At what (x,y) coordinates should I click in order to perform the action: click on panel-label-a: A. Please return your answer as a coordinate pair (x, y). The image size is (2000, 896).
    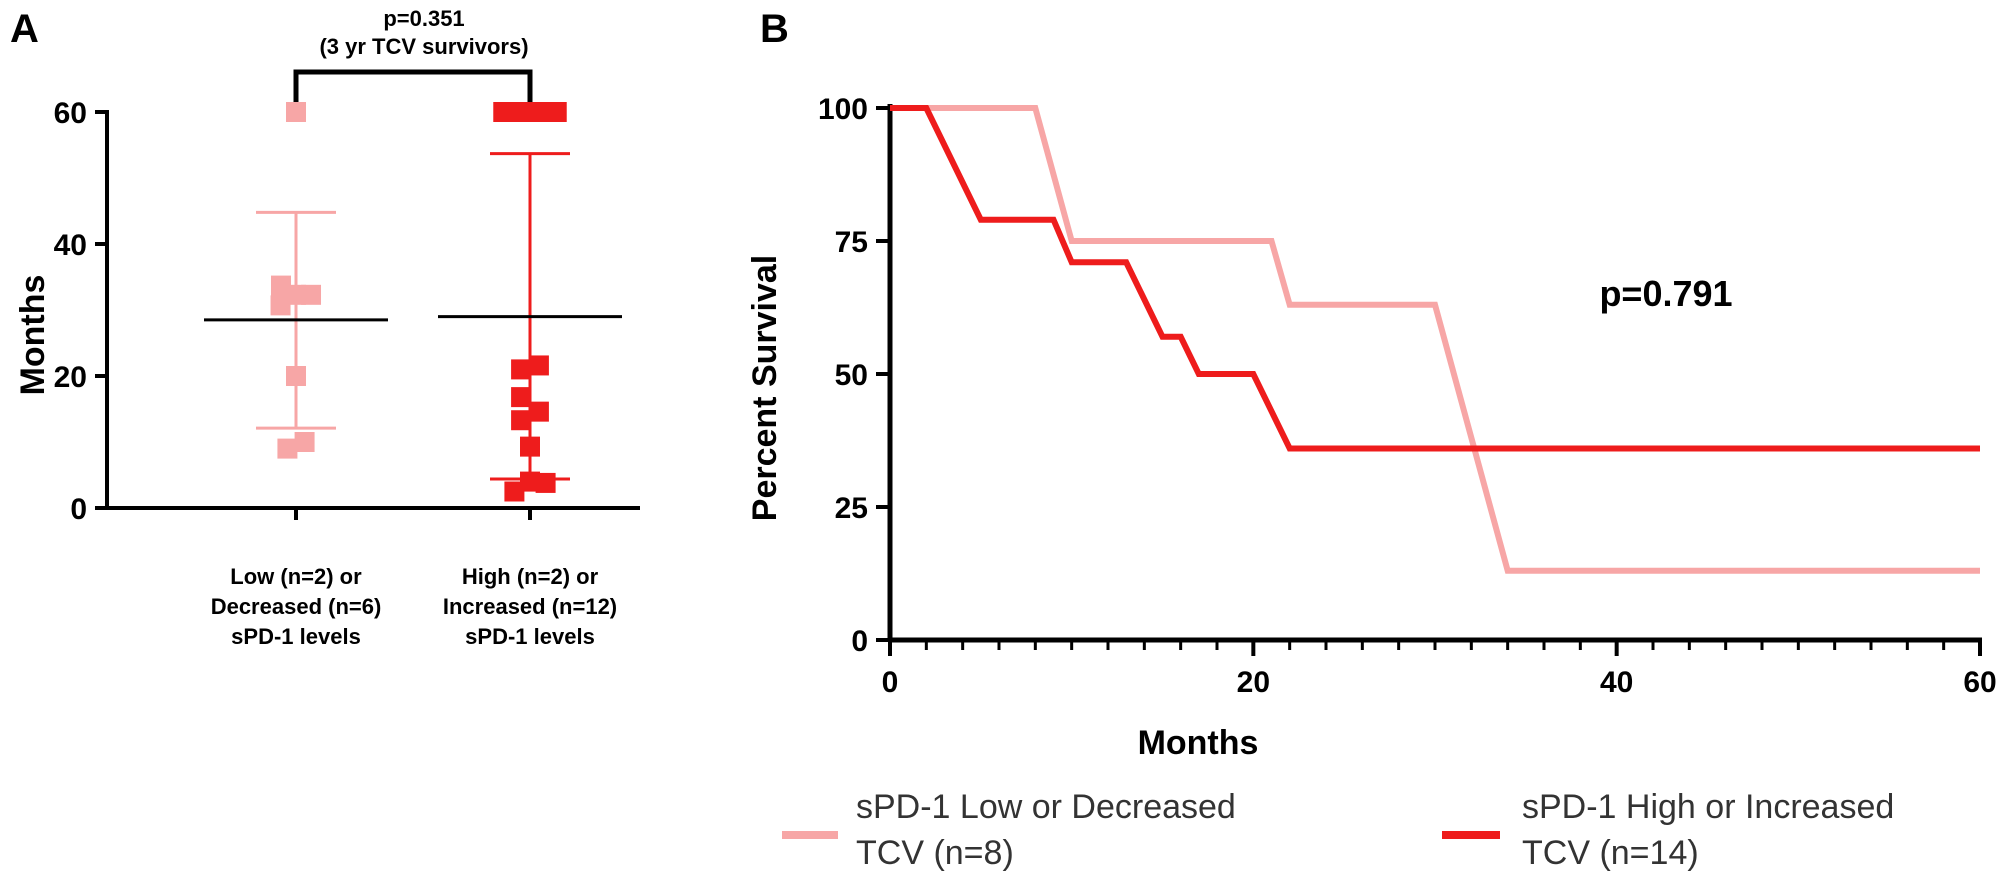
    Looking at the image, I should click on (24, 29).